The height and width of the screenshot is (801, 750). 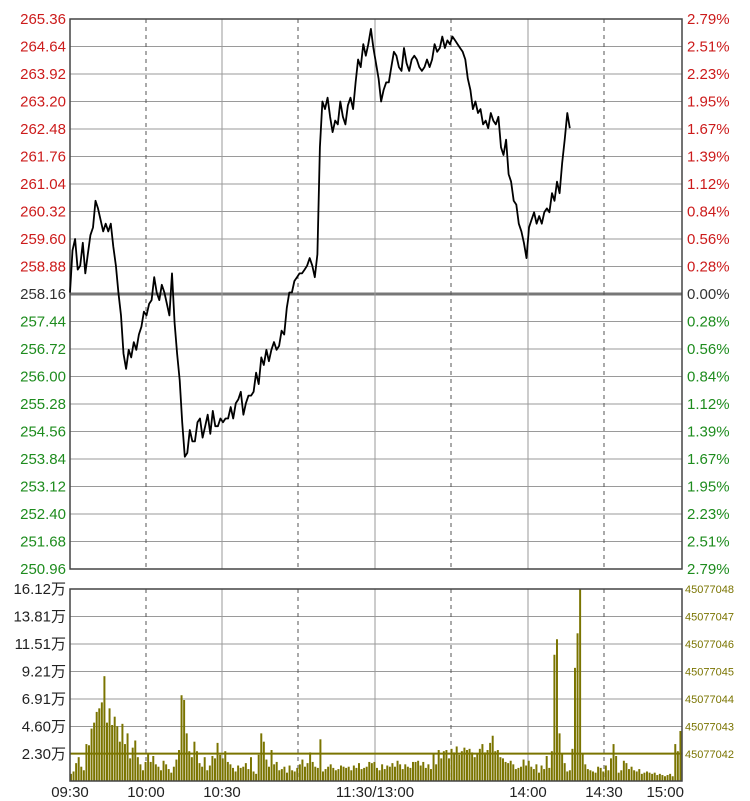 I want to click on price-tick-left: 258.88, so click(x=43, y=267).